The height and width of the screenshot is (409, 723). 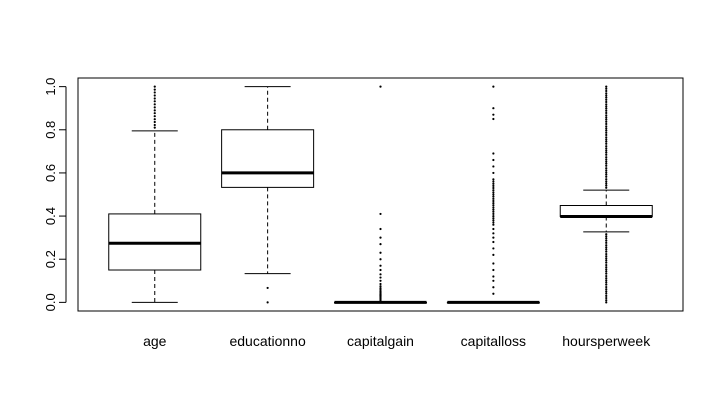 What do you see at coordinates (155, 194) in the screenshot?
I see `box-age` at bounding box center [155, 194].